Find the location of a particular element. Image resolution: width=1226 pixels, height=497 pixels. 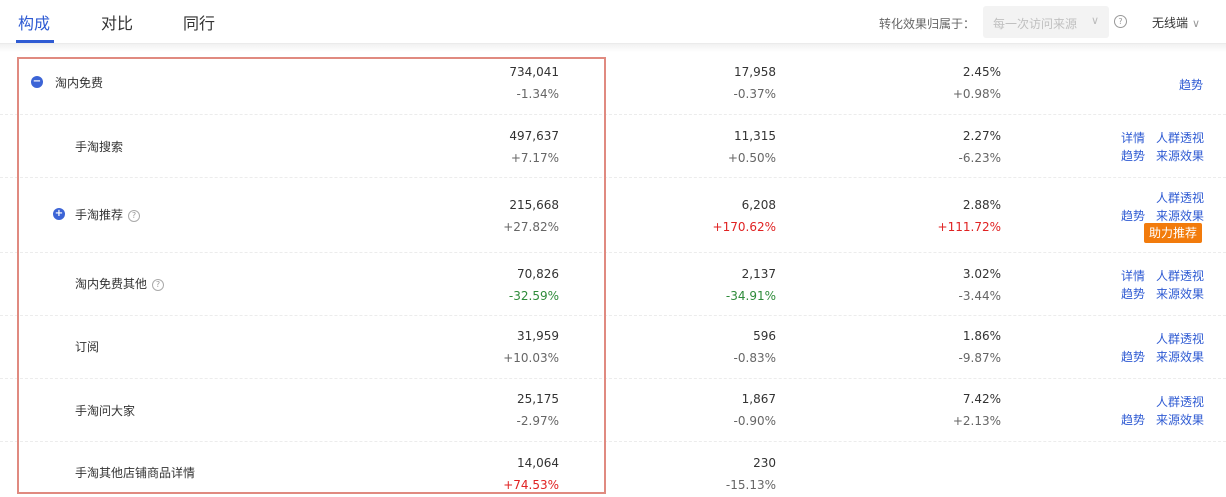

visitors-value: 734,041 is located at coordinates (534, 72).